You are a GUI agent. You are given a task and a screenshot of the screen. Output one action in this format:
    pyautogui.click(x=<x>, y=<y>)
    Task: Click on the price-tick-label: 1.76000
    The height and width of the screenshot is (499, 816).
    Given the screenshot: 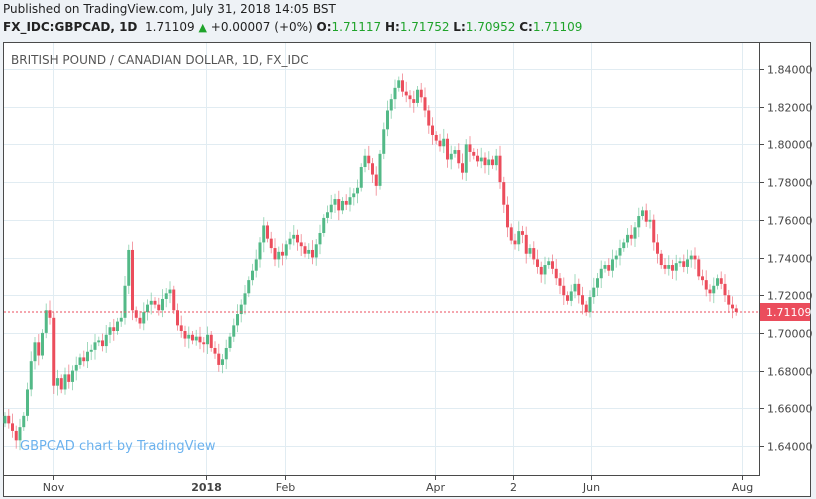 What is the action you would take?
    pyautogui.click(x=790, y=221)
    